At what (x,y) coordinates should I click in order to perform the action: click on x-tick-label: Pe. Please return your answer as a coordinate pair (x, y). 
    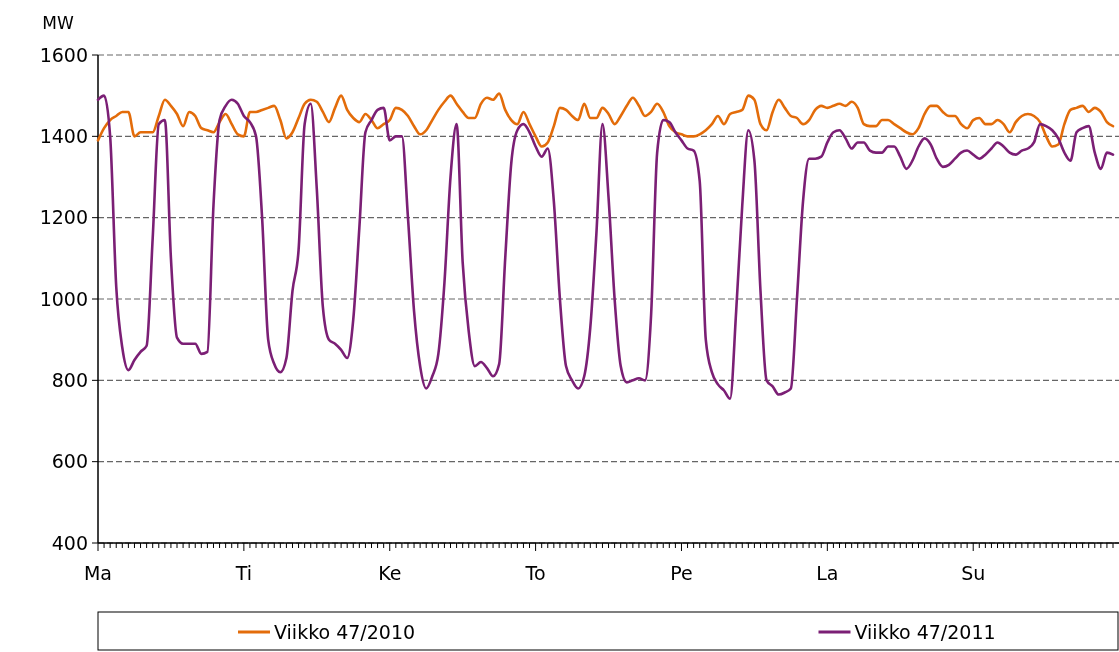
    Looking at the image, I should click on (681, 573).